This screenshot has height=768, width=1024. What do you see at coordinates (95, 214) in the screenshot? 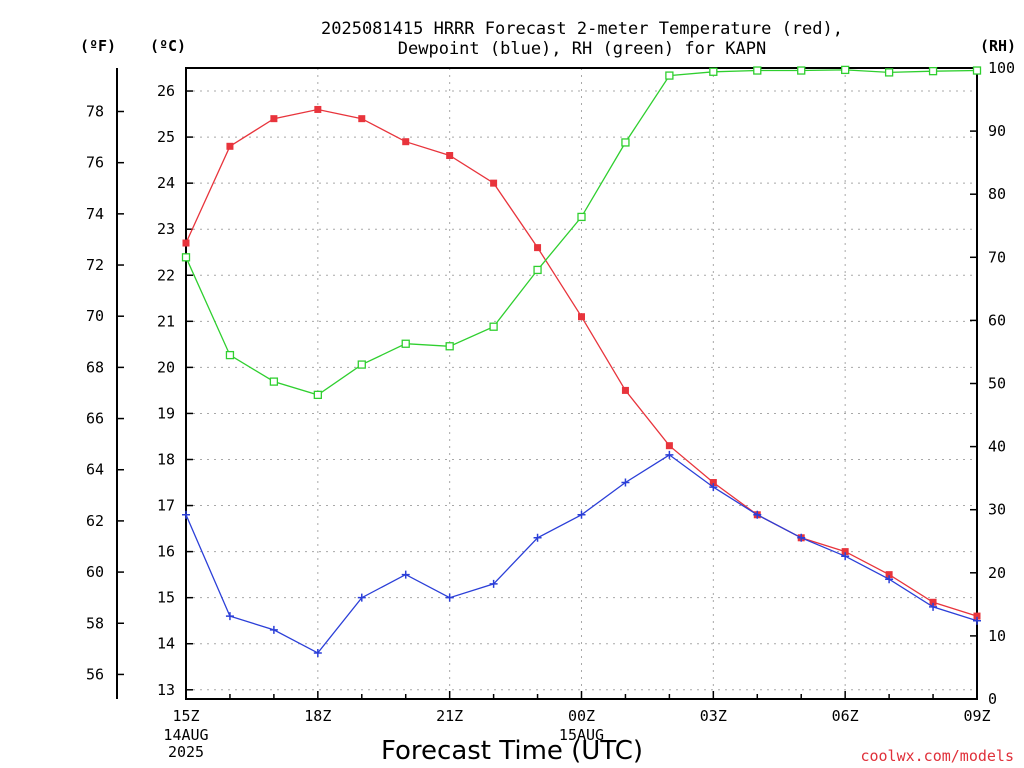
I see `fahrenheit-tick-label: 74` at bounding box center [95, 214].